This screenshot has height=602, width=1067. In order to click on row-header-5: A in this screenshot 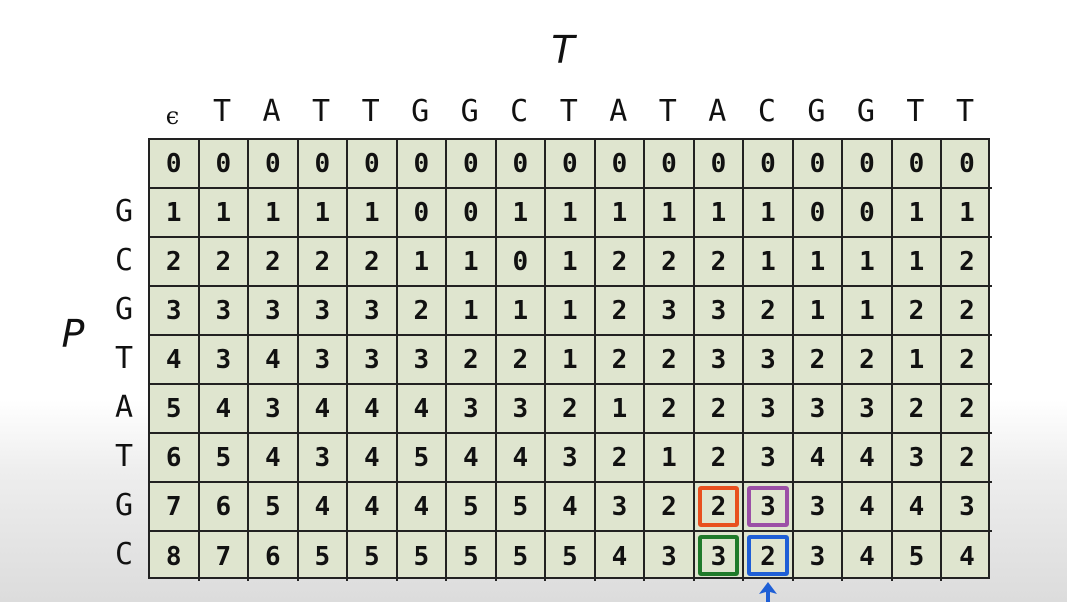, I will do `click(124, 407)`.